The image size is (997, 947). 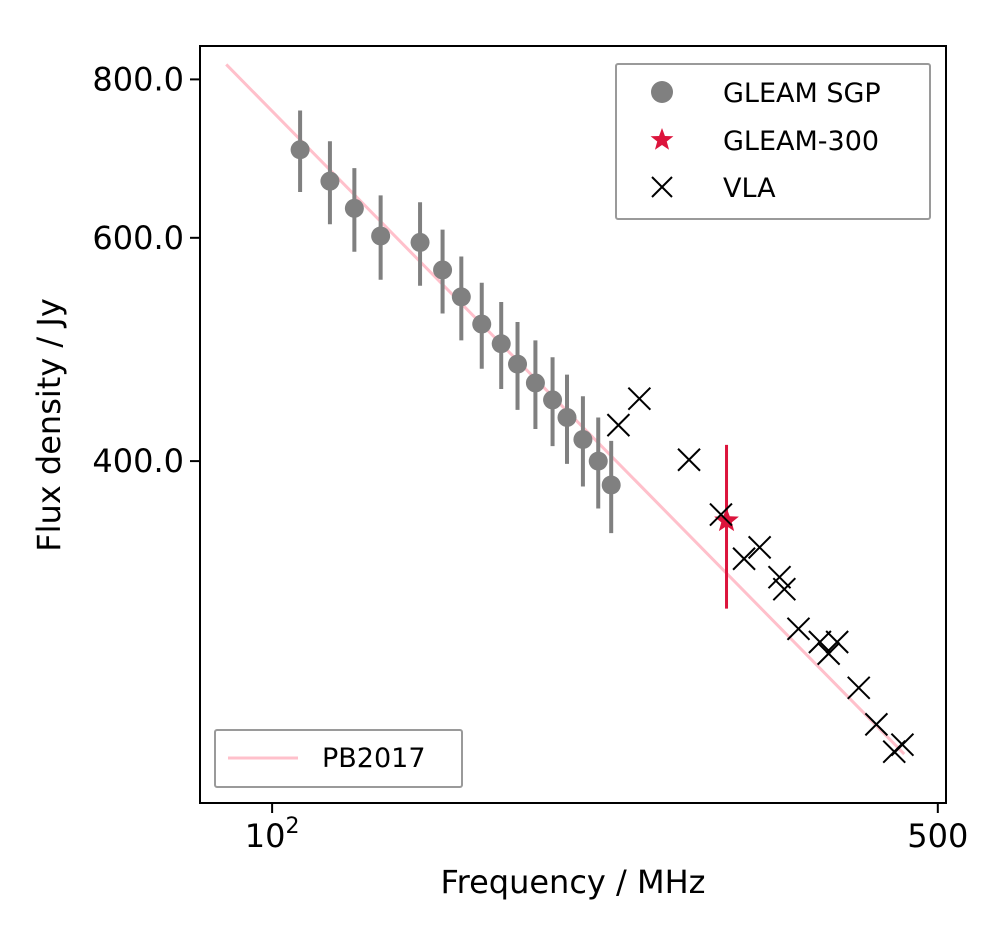 I want to click on legend-box-markers, so click(x=773, y=141).